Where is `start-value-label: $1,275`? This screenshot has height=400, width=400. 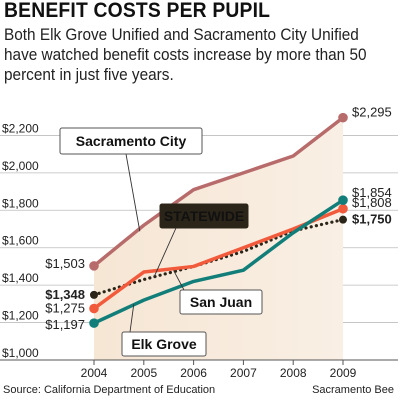
start-value-label: $1,275 is located at coordinates (65, 308).